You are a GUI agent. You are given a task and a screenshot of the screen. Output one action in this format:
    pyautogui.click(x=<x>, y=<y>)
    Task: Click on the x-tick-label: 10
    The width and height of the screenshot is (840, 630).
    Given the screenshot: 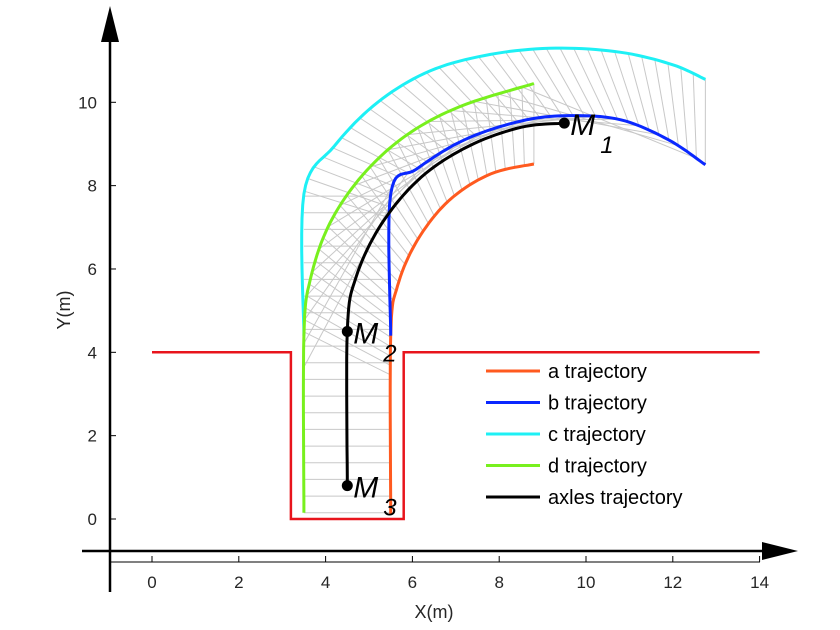 What is the action you would take?
    pyautogui.click(x=586, y=582)
    